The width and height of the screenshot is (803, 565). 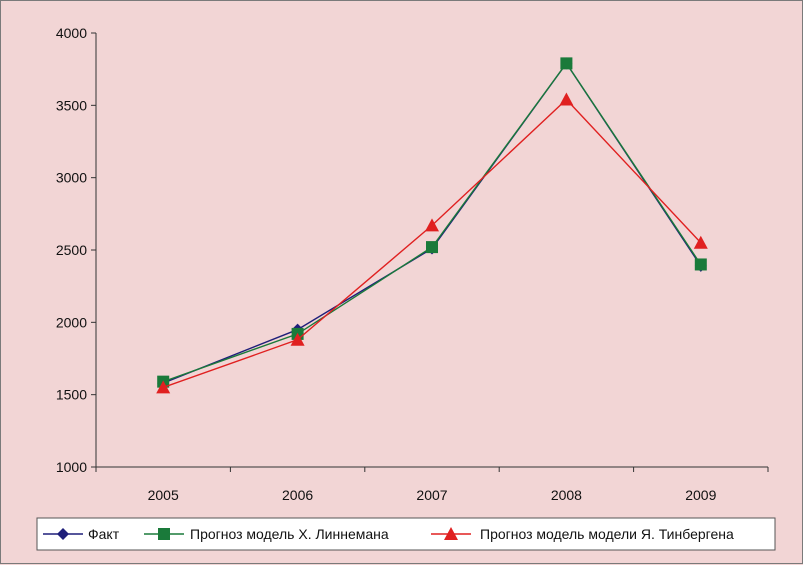 I want to click on x-tick-label: 2005, so click(x=163, y=495).